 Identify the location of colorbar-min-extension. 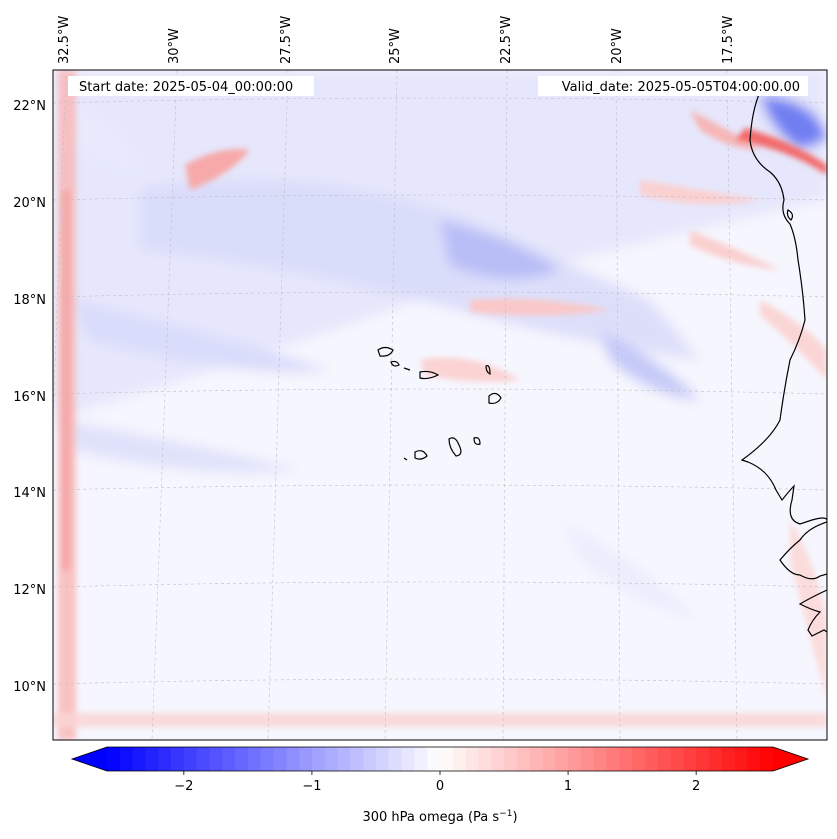
(89, 759).